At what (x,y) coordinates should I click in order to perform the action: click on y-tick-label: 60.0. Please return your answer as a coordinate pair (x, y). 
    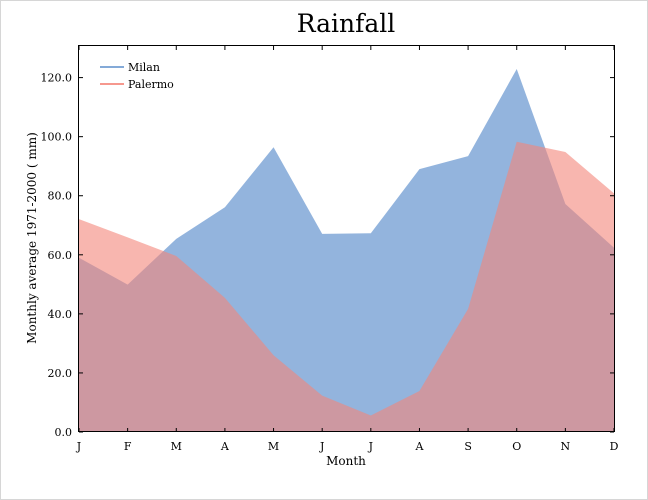
    Looking at the image, I should click on (60, 255).